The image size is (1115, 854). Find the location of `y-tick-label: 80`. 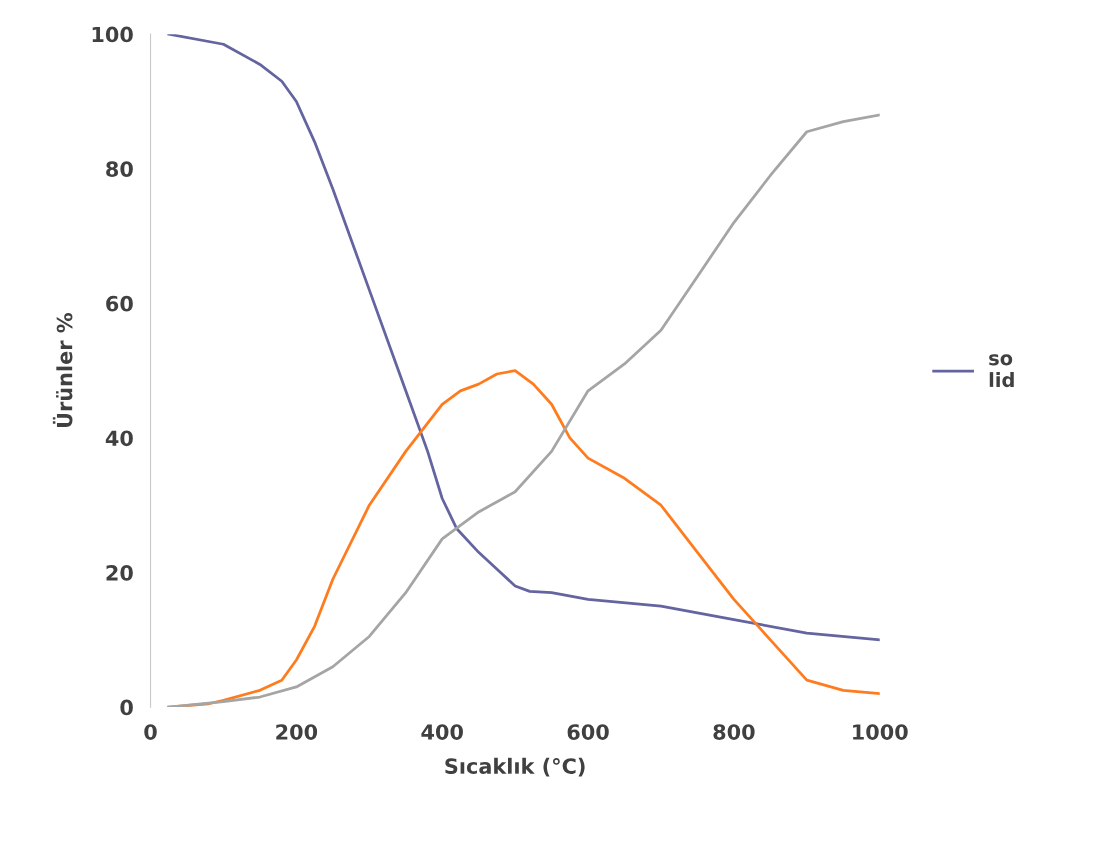

y-tick-label: 80 is located at coordinates (119, 169).